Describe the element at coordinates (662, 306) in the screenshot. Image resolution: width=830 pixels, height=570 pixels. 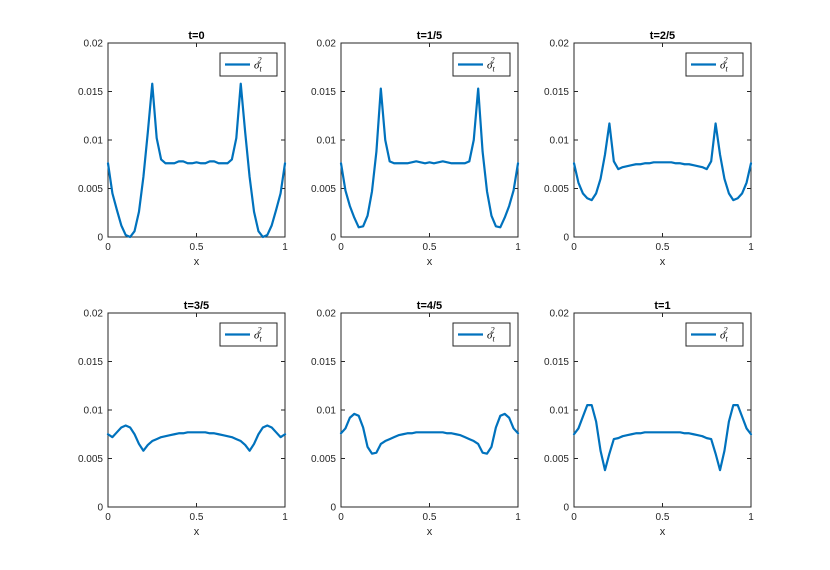
I see `panel-title: t=1` at that location.